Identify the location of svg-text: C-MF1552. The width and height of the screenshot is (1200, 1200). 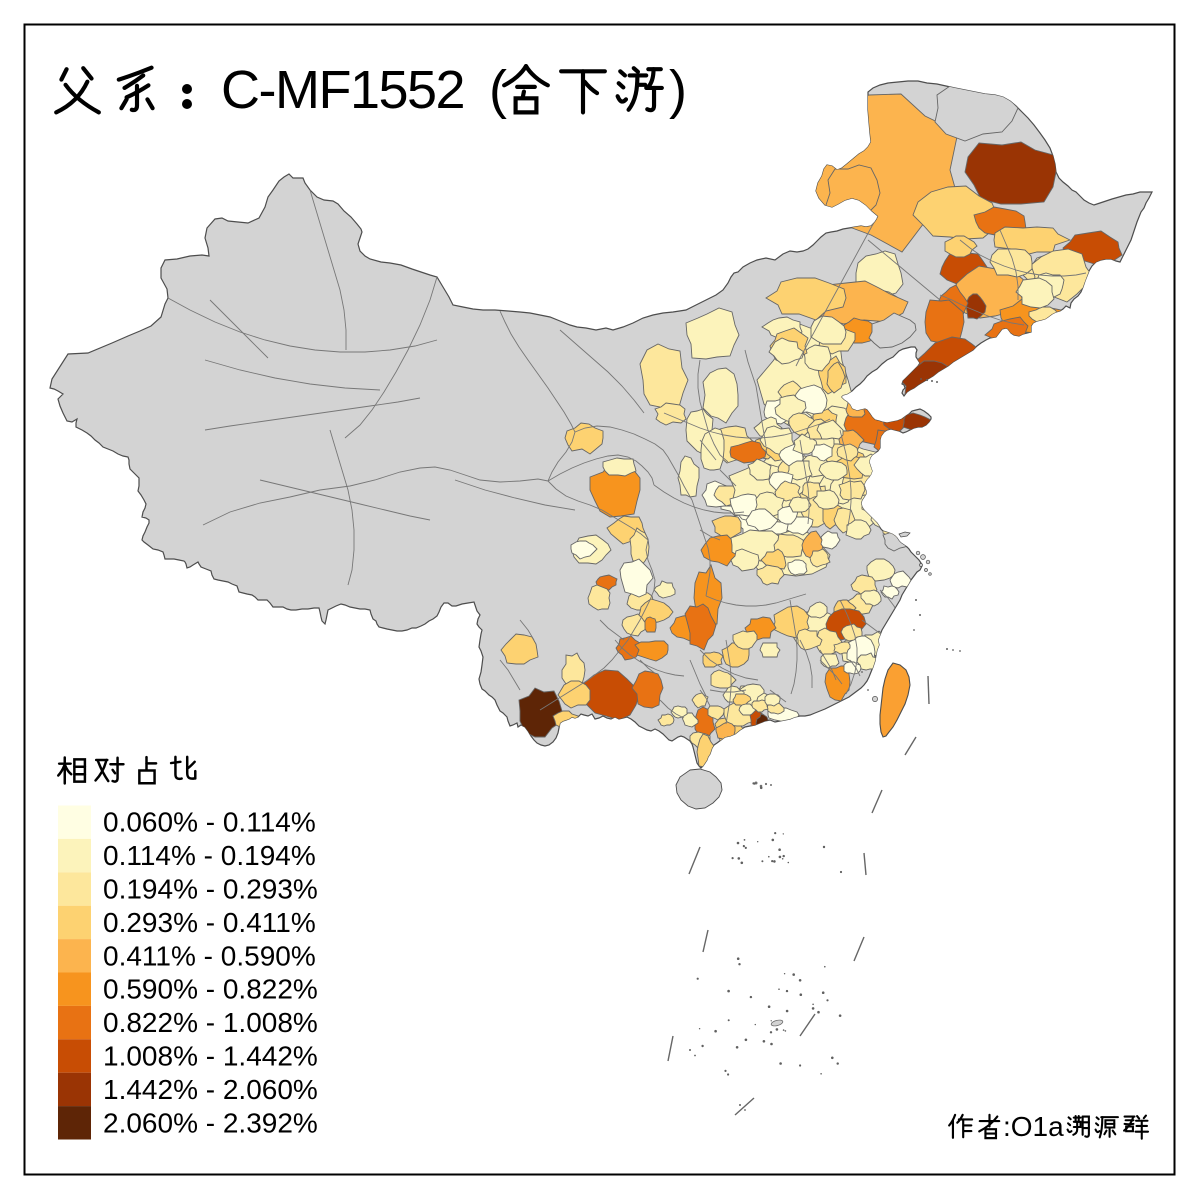
(342, 90).